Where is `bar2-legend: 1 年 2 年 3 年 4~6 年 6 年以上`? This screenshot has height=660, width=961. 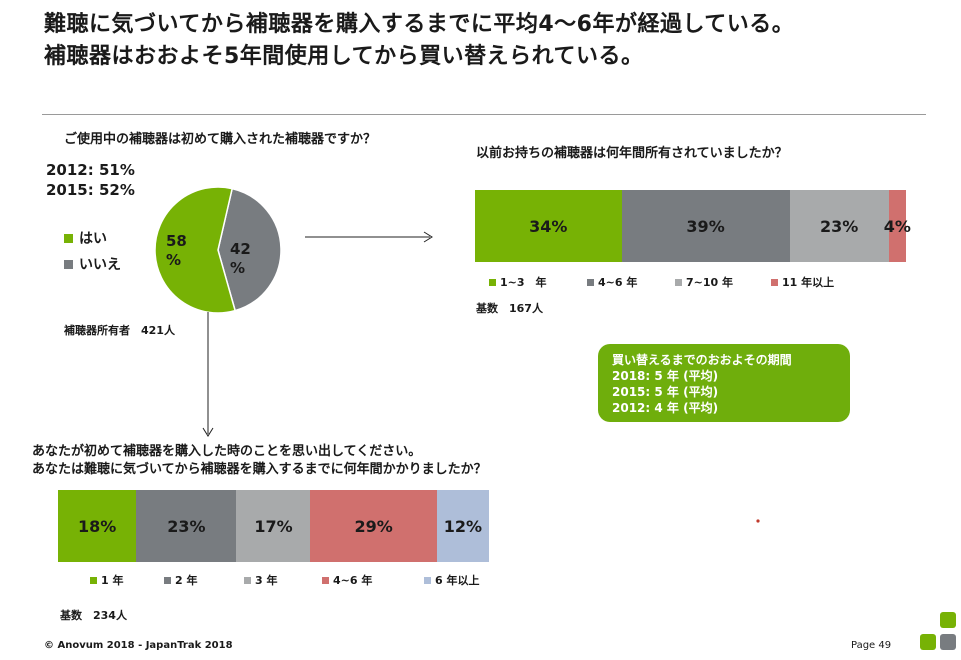
bar2-legend: 1 年 2 年 3 年 4~6 年 6 年以上 is located at coordinates (278, 580).